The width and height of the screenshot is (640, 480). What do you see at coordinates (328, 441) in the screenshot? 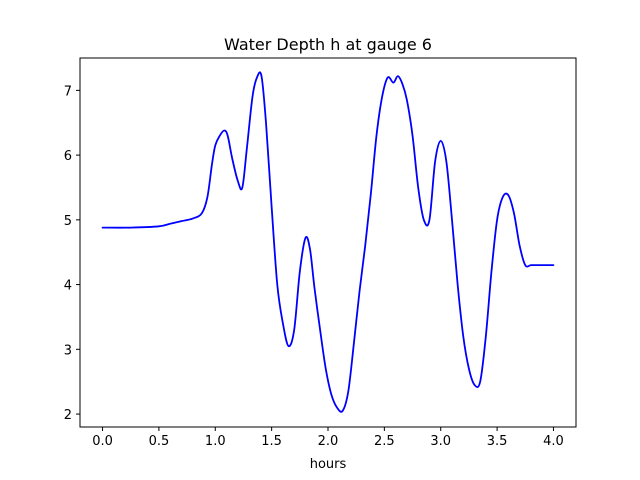
I see `x-tick-label: 2.0` at bounding box center [328, 441].